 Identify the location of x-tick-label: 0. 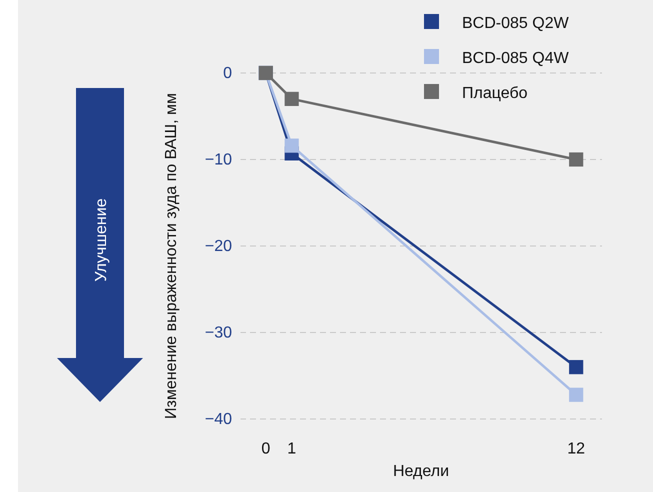
(265, 449).